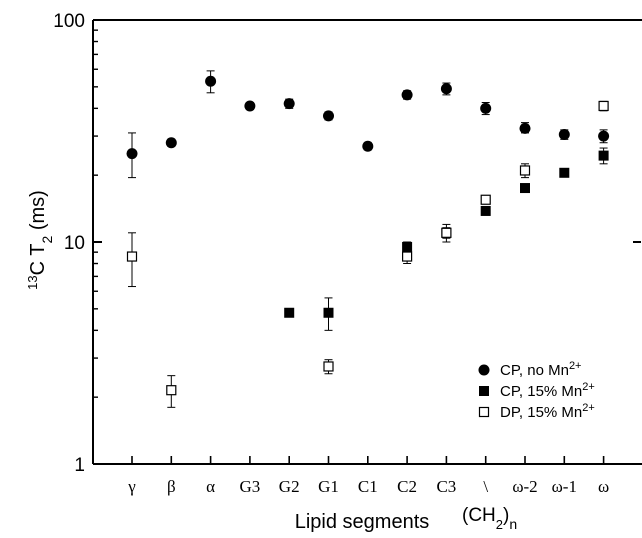 This screenshot has height=538, width=642. What do you see at coordinates (74, 243) in the screenshot?
I see `y-tick-label: 10` at bounding box center [74, 243].